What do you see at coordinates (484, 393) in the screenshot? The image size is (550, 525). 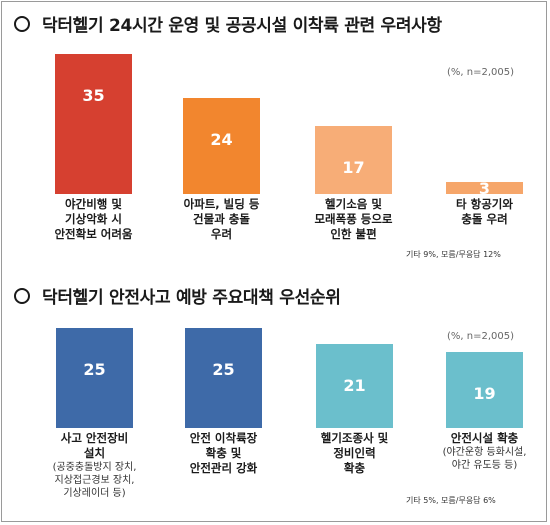 I see `bar-value-label: 19` at bounding box center [484, 393].